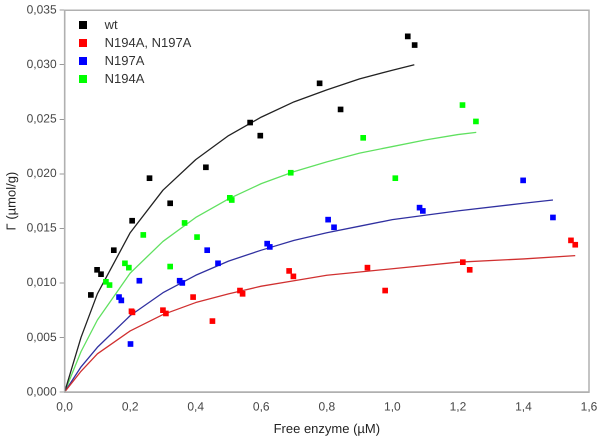  I want to click on y-tick-label: 0,025, so click(41, 119).